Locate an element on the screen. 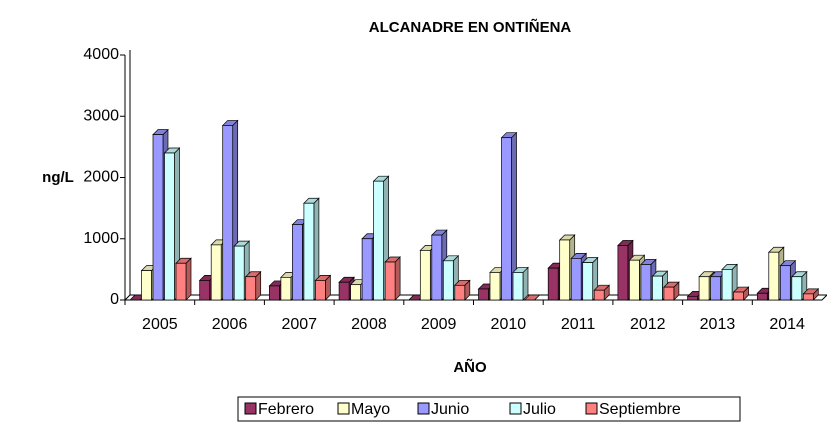 This screenshot has width=827, height=424. y-axis-label: ng/L is located at coordinates (58, 177).